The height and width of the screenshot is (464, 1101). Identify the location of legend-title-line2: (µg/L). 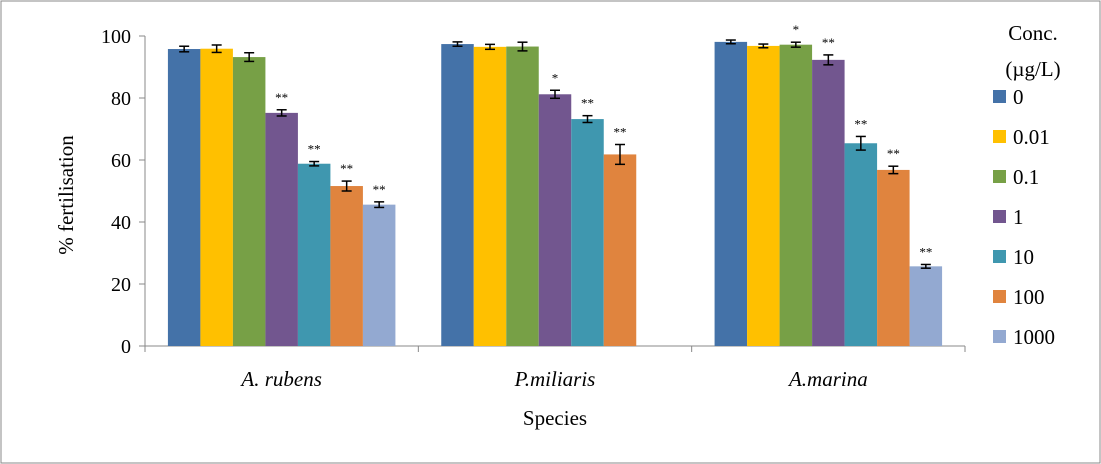
(1032, 69).